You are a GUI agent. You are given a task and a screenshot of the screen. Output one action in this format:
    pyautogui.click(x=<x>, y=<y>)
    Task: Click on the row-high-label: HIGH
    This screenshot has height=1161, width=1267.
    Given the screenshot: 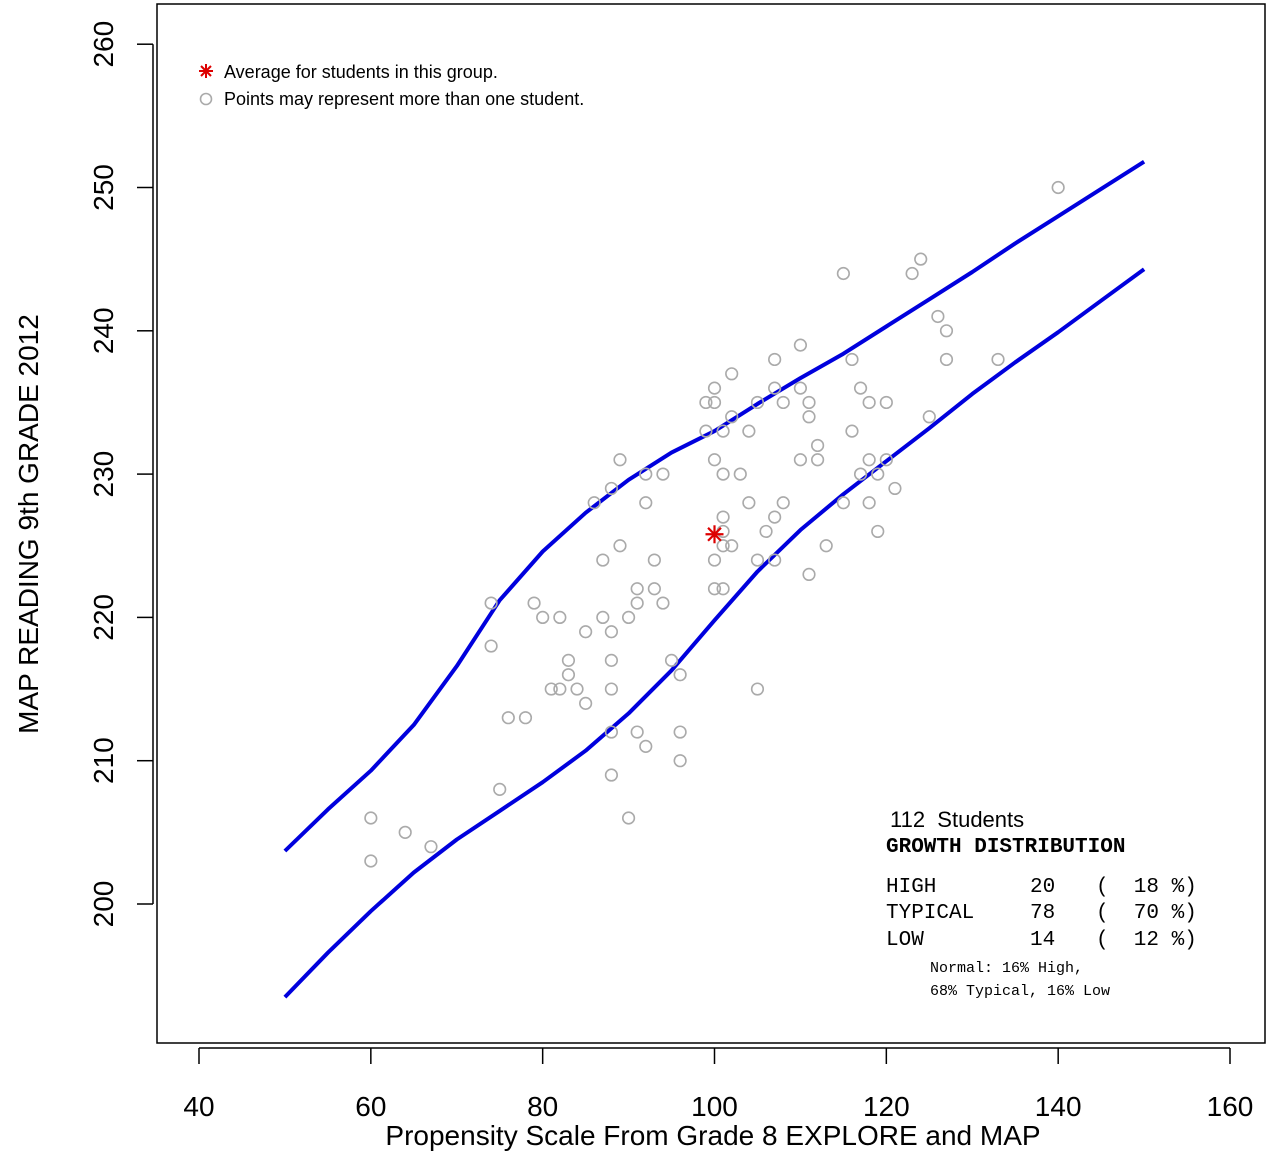 What is the action you would take?
    pyautogui.click(x=911, y=887)
    